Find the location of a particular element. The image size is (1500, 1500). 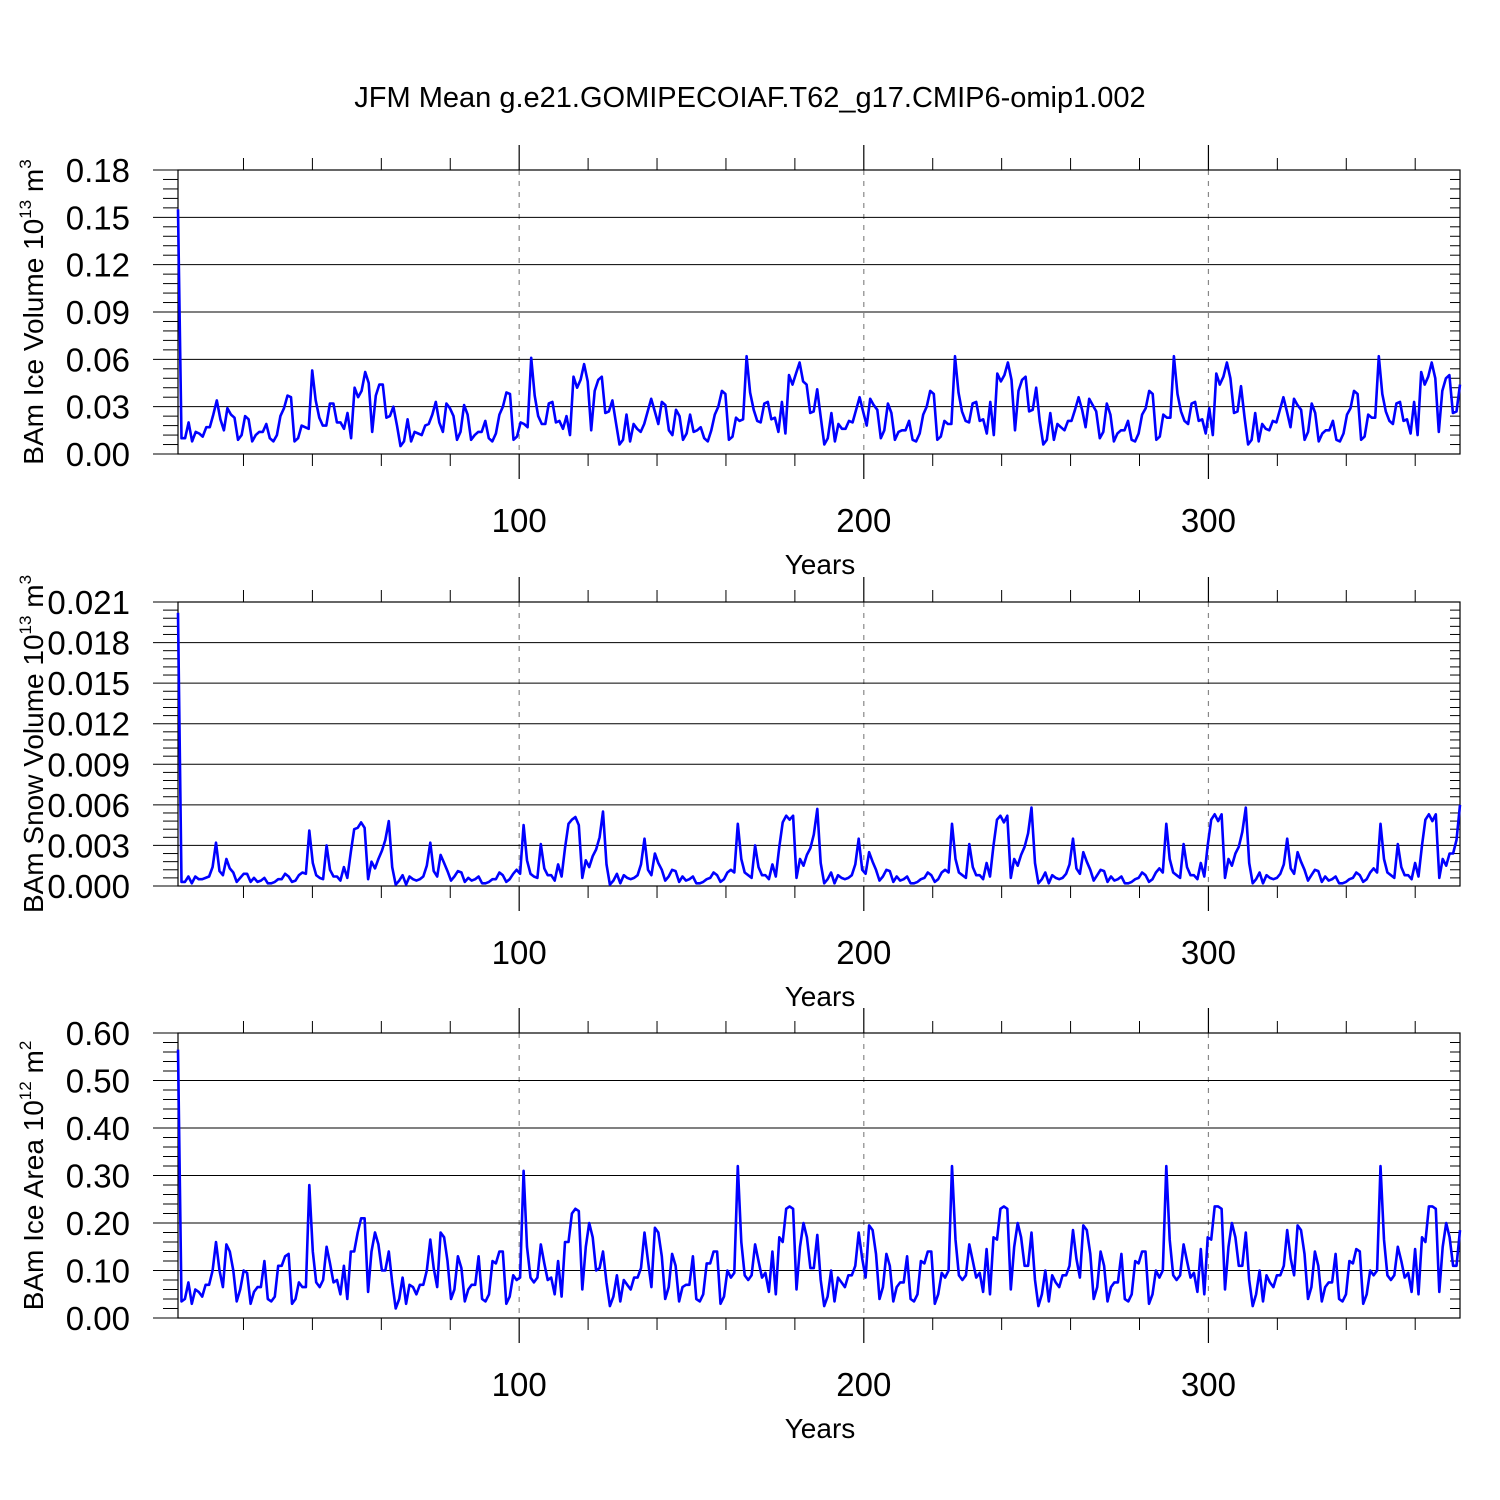

y-axis-label-superscript: 12 is located at coordinates (25, 1090).